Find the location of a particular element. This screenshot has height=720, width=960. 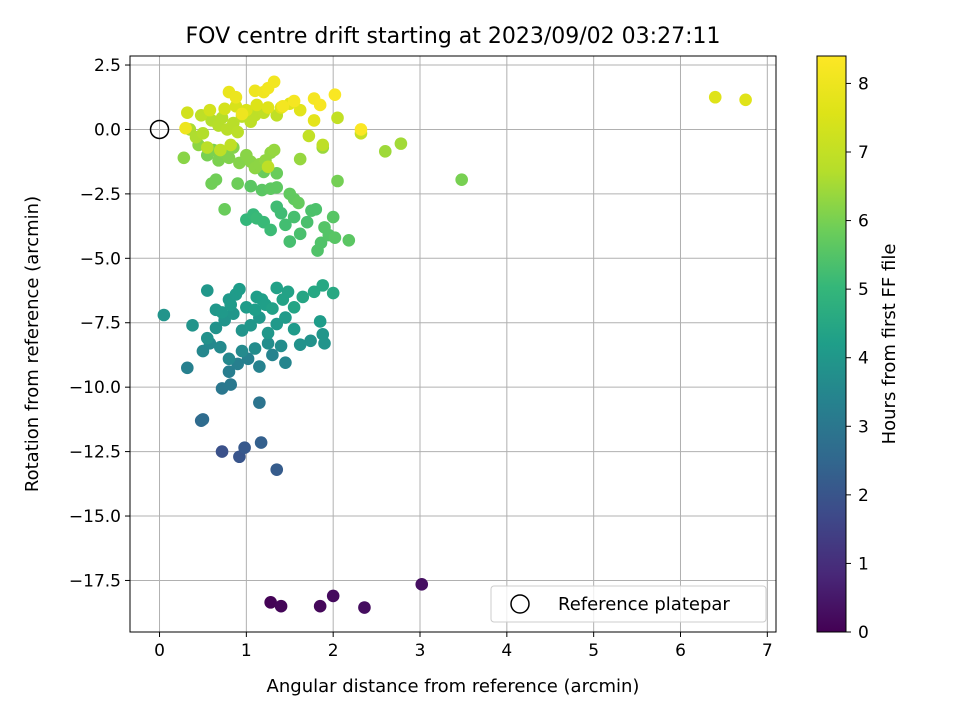

x-tick-label: 7 is located at coordinates (767, 651).